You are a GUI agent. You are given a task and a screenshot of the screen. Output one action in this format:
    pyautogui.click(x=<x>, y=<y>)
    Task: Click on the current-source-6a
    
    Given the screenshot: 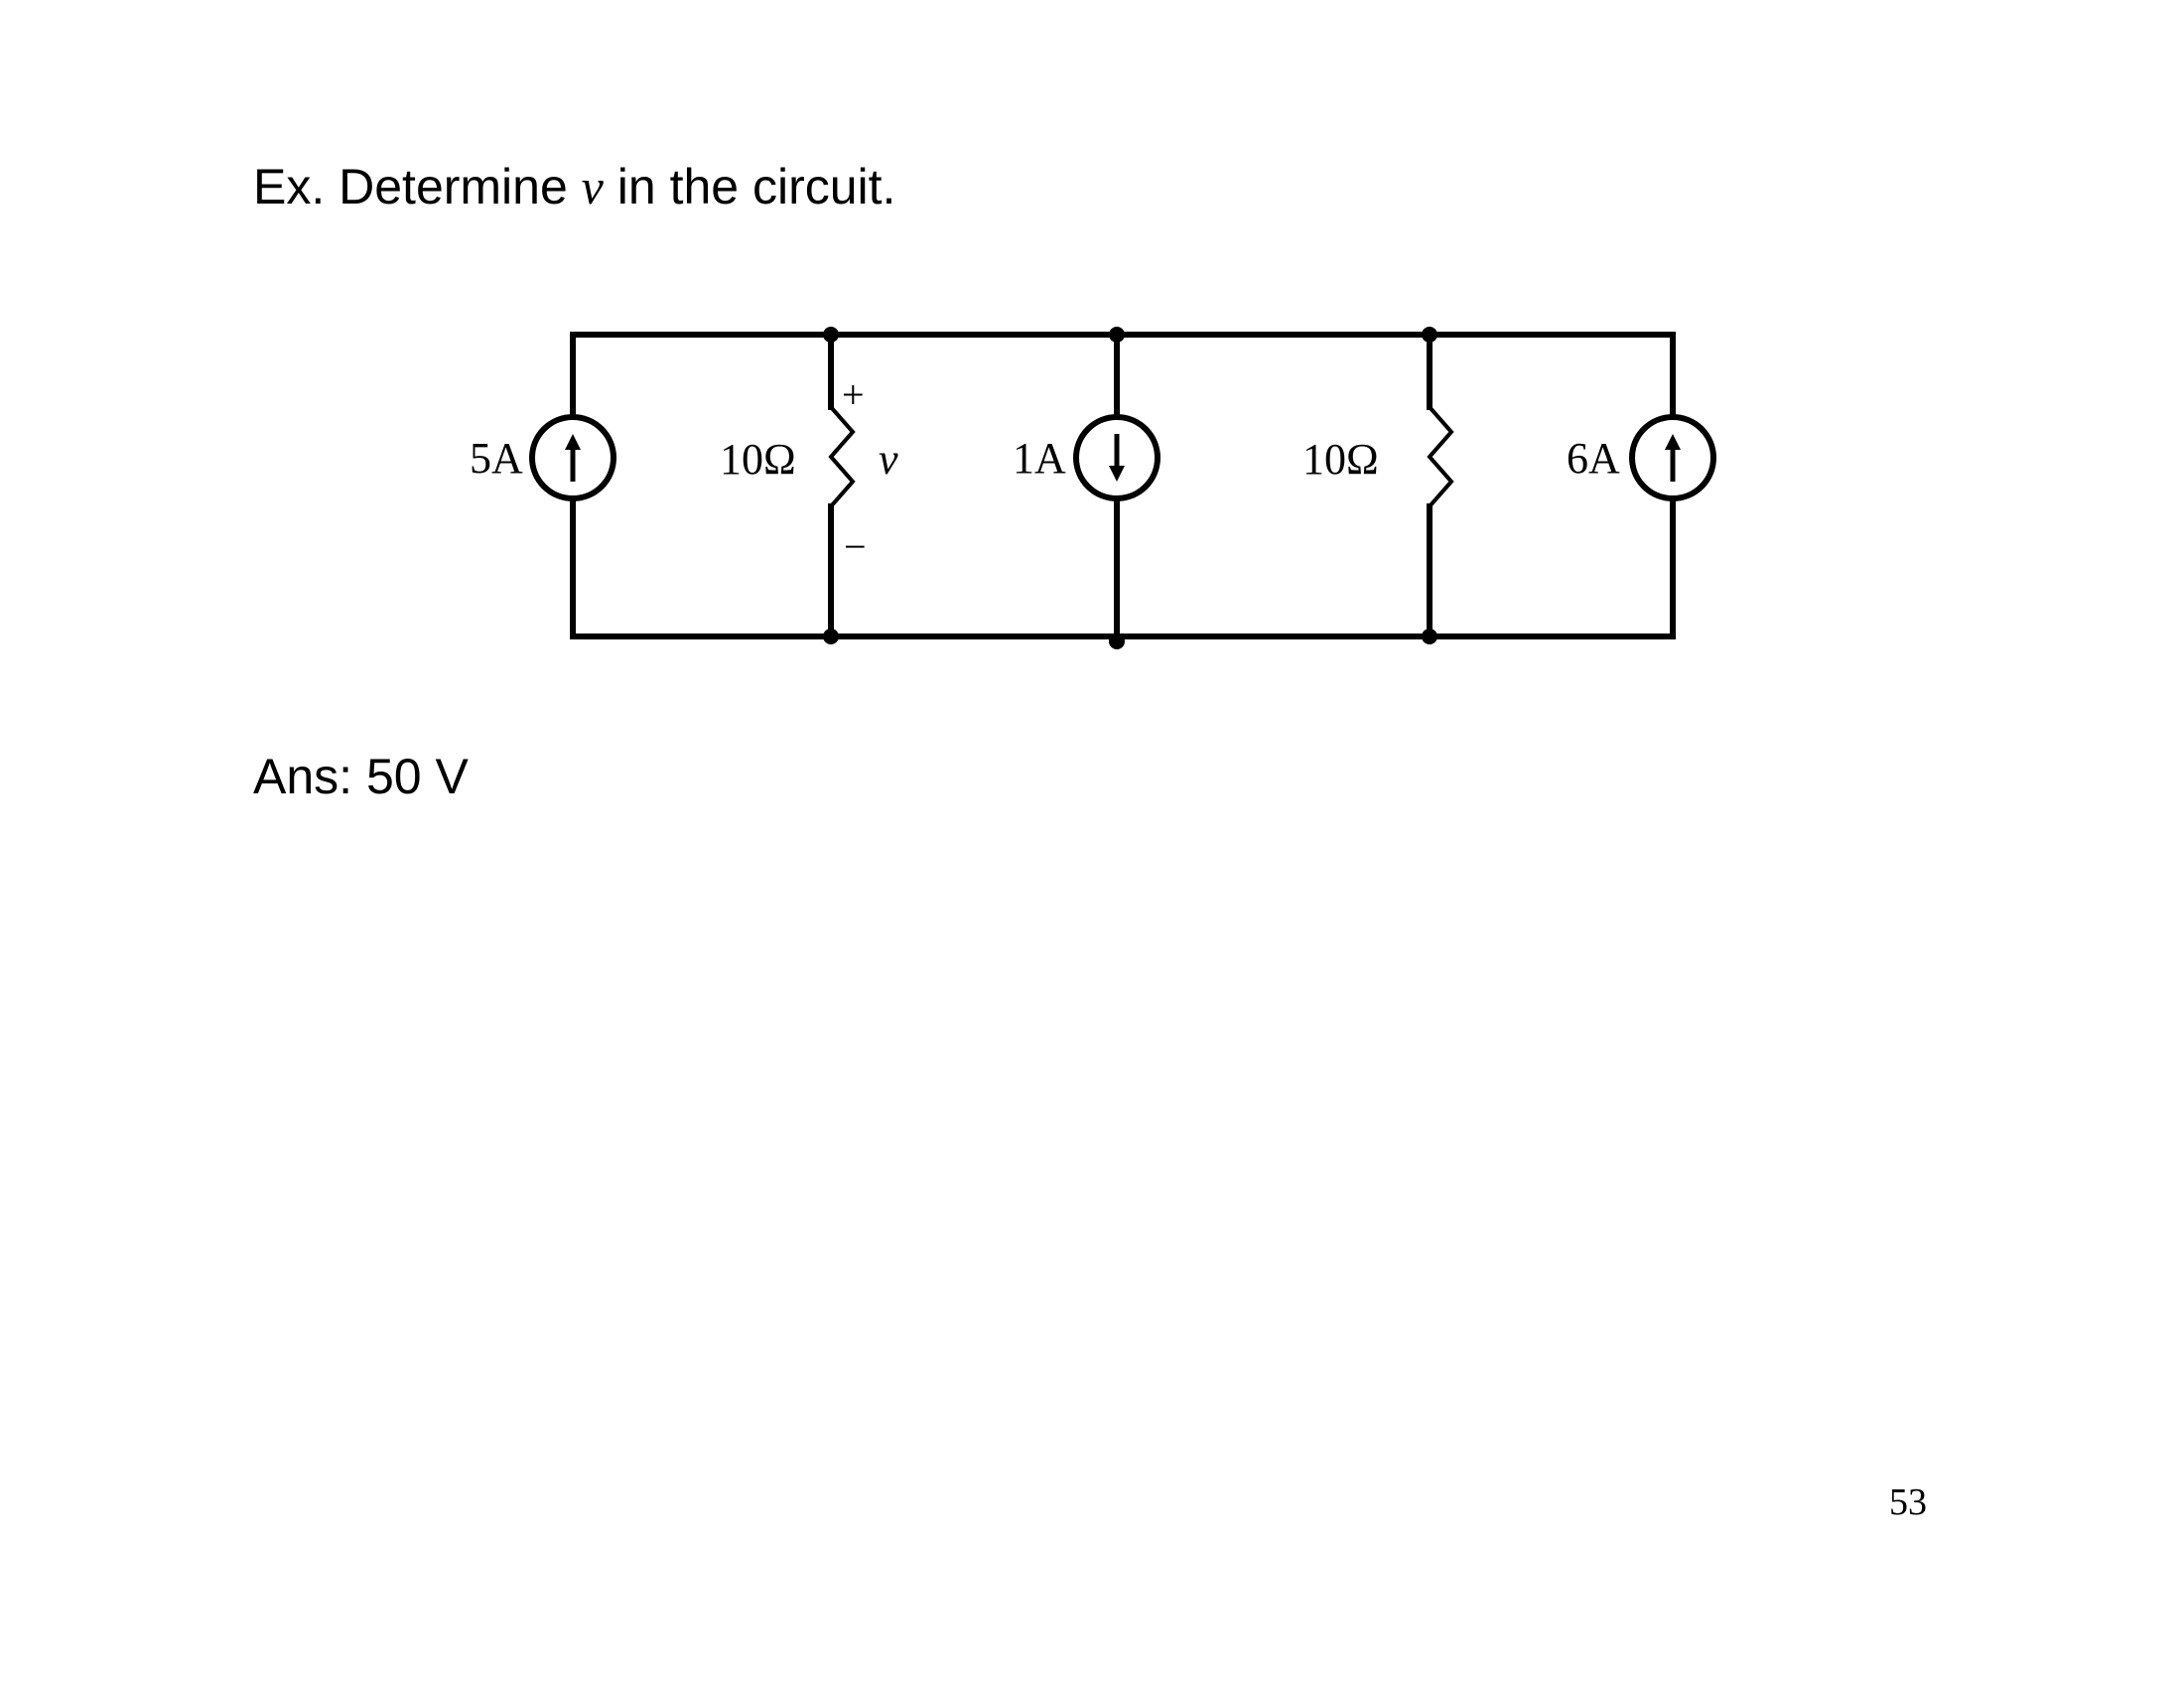 What is the action you would take?
    pyautogui.click(x=1672, y=485)
    